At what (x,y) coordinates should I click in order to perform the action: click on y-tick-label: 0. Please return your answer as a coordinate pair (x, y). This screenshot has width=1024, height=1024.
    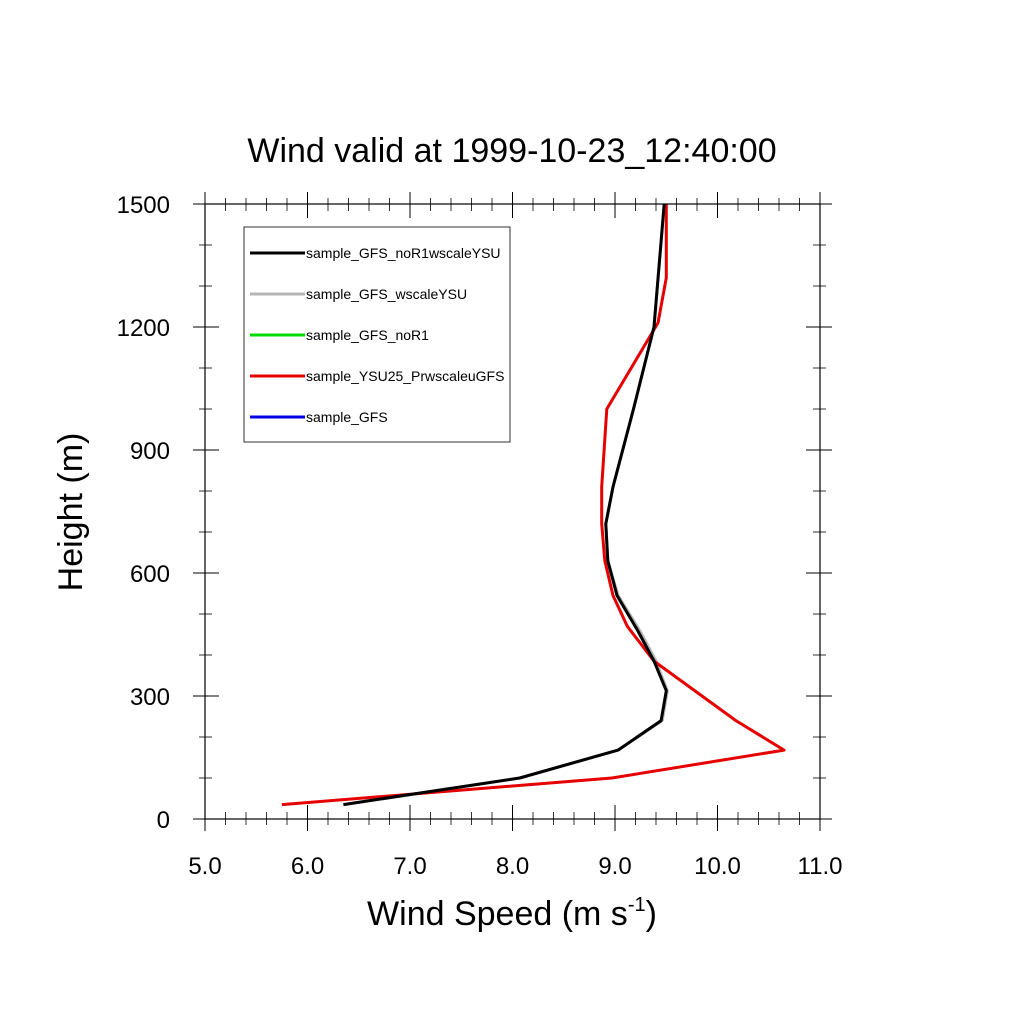
    Looking at the image, I should click on (163, 820).